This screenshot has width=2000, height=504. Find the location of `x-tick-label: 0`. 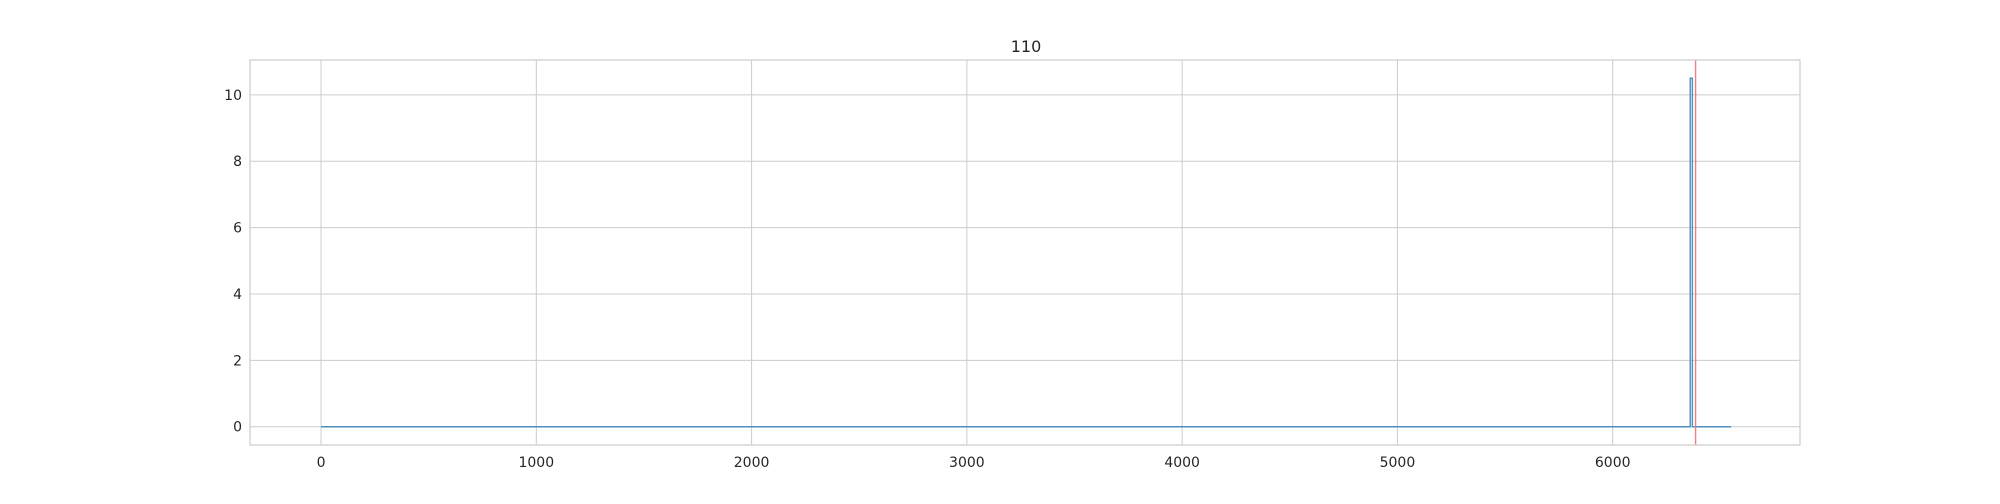

x-tick-label: 0 is located at coordinates (321, 463).